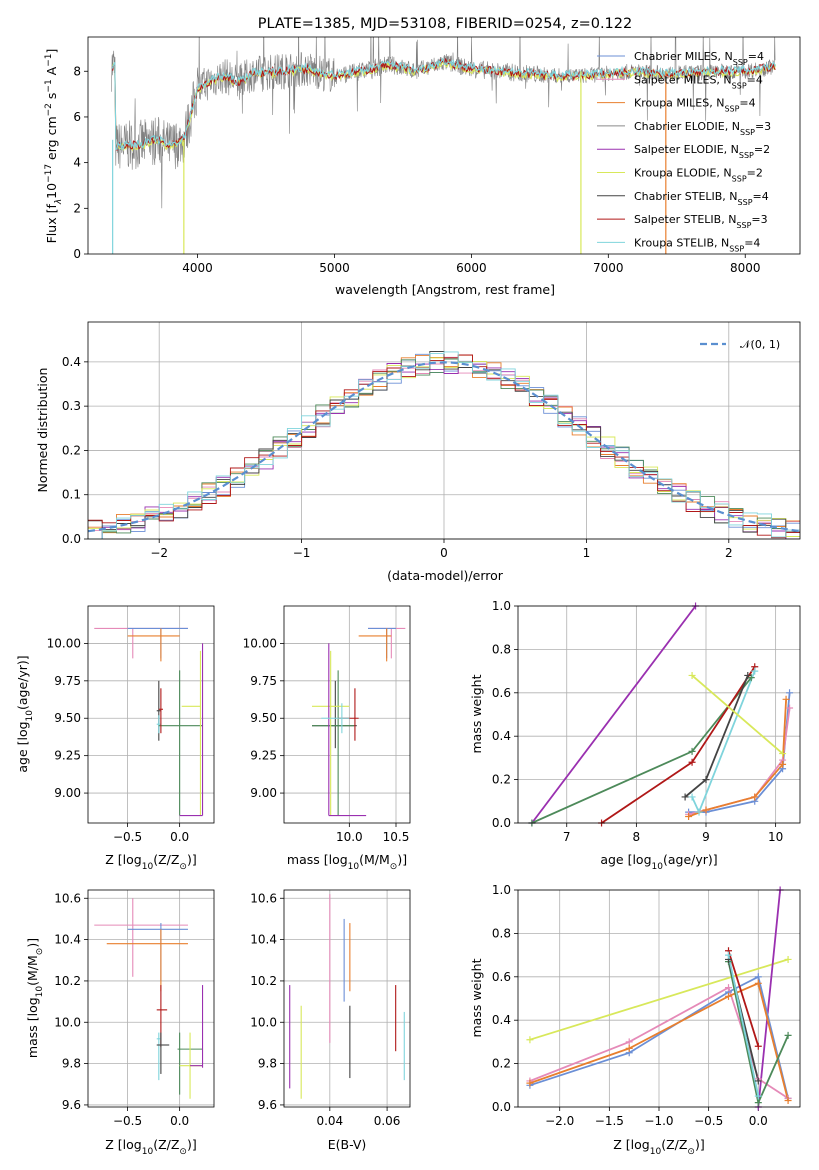 This screenshot has width=819, height=1170. What do you see at coordinates (183, 1152) in the screenshot?
I see `mass-vs-Z-xlabel-part: ⊙` at bounding box center [183, 1152].